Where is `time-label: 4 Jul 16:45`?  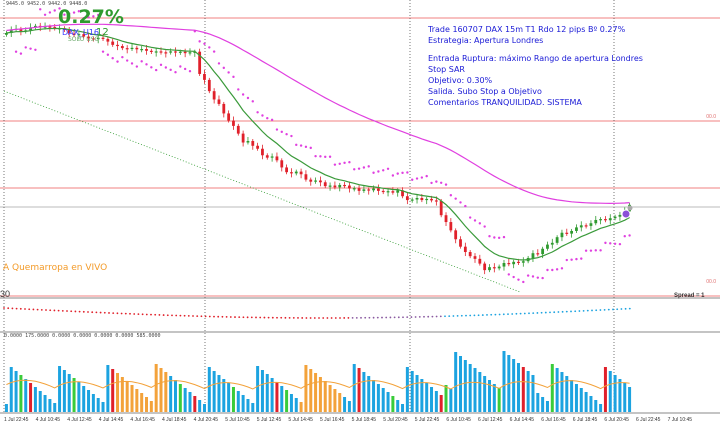
time-label: 4 Jul 16:45 is located at coordinates (142, 420).